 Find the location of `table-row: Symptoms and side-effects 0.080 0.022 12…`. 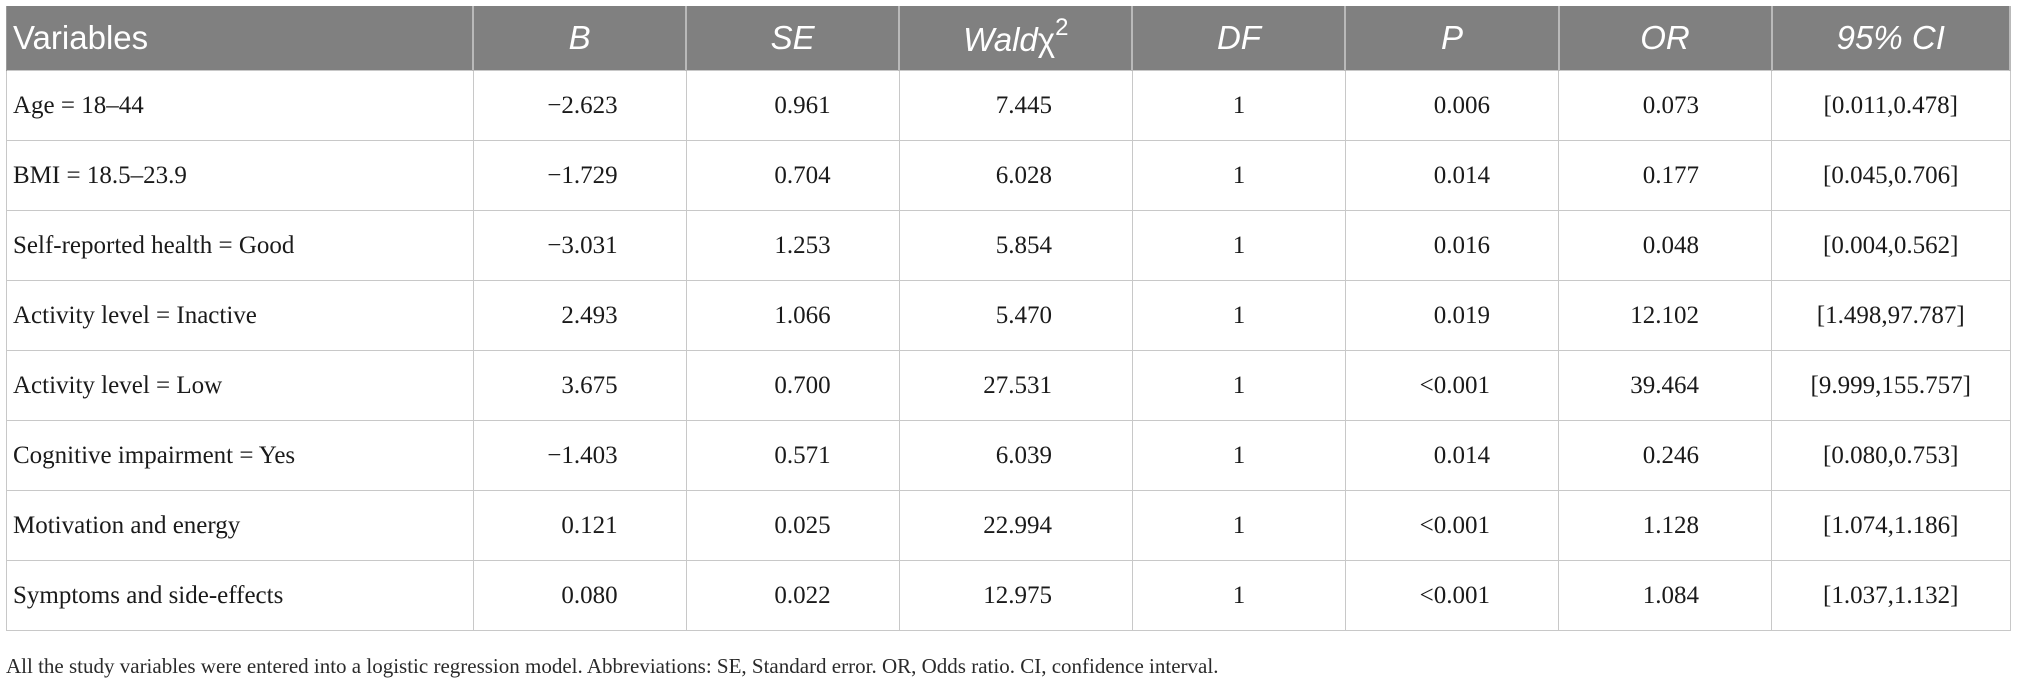

table-row: Symptoms and side-effects 0.080 0.022 12… is located at coordinates (1008, 595).